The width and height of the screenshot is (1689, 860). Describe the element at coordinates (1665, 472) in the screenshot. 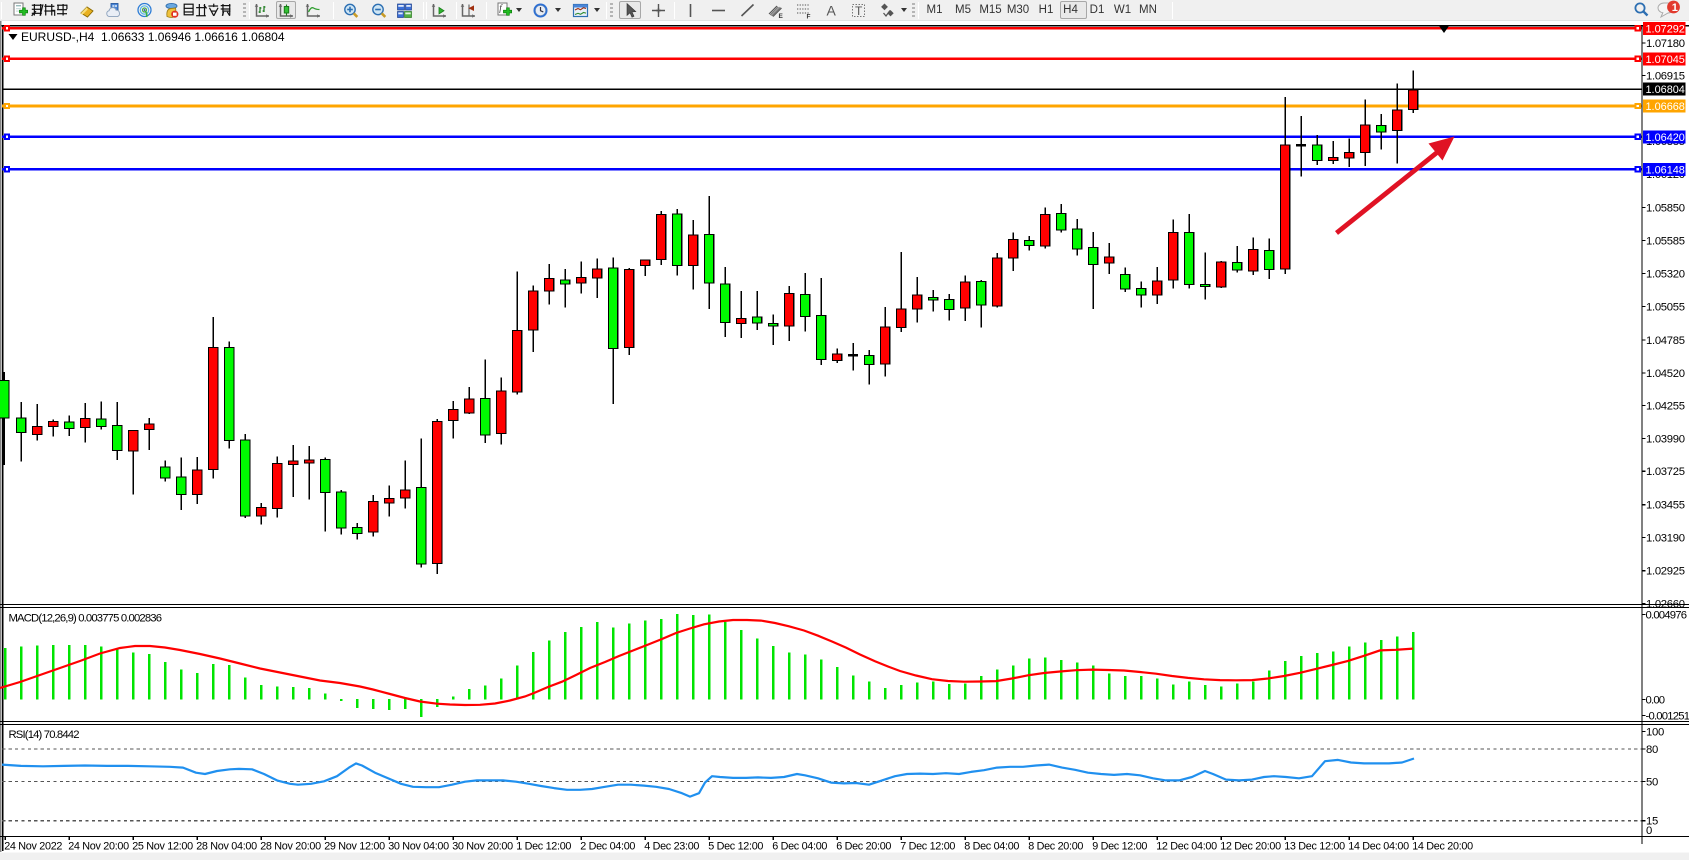

I see `svg-text: 1.03725` at that location.